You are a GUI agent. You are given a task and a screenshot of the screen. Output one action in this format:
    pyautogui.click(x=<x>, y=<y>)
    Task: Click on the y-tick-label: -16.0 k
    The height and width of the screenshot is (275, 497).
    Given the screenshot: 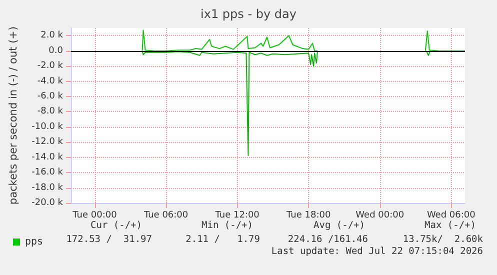 What is the action you would take?
    pyautogui.click(x=48, y=173)
    